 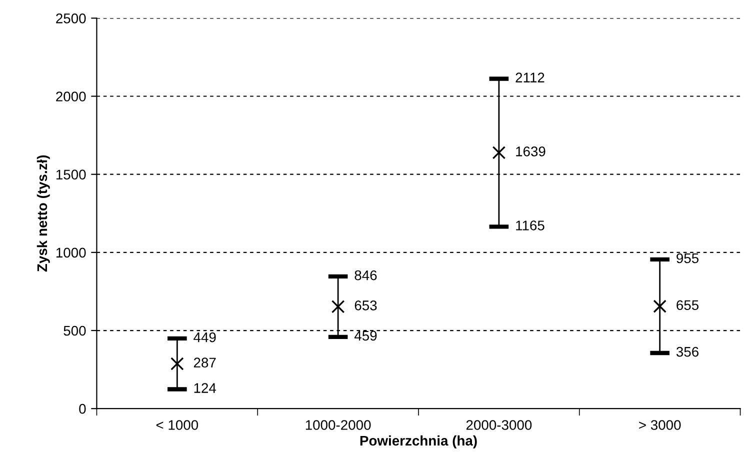 What do you see at coordinates (530, 225) in the screenshot?
I see `annotation: 1165` at bounding box center [530, 225].